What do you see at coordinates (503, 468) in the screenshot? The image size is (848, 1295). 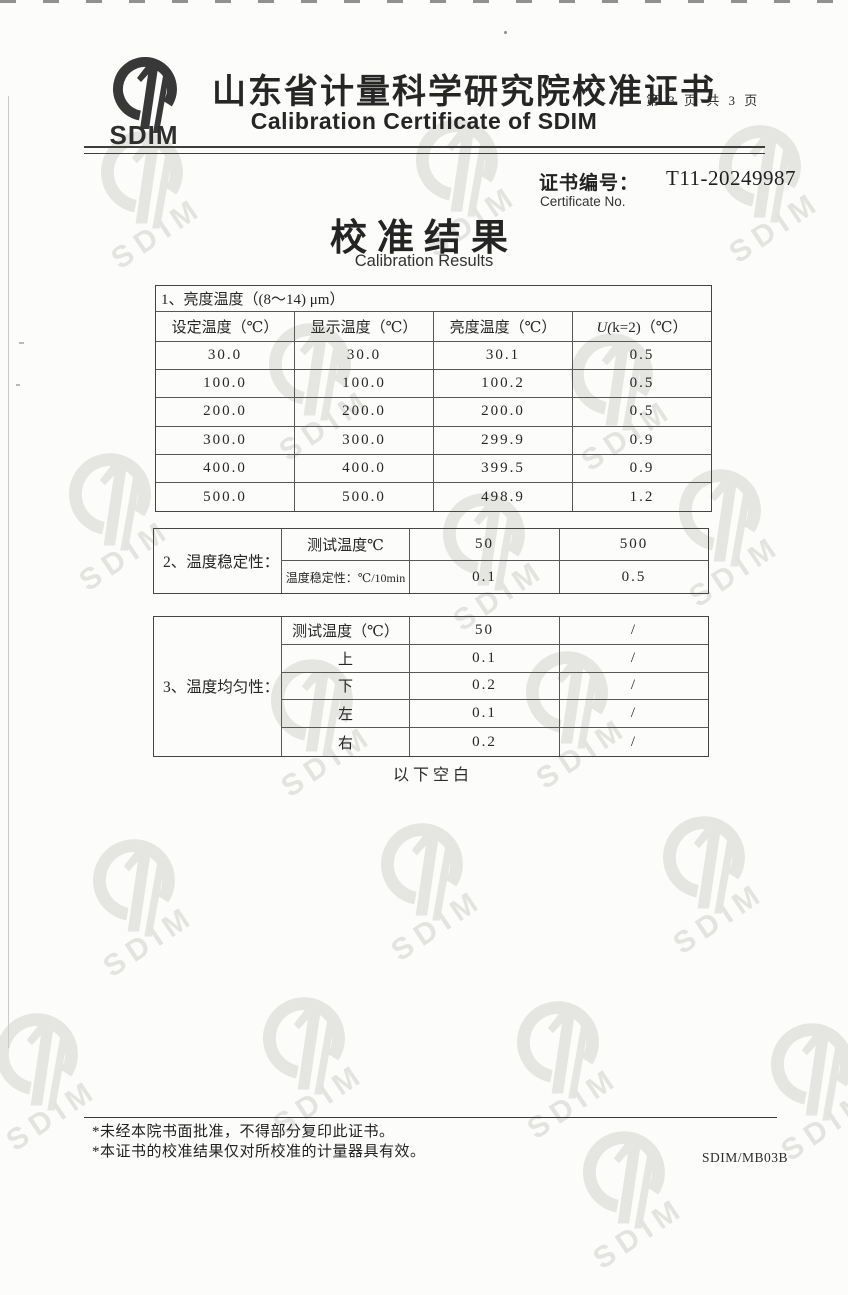 I see `table1-cell: 399.5` at bounding box center [503, 468].